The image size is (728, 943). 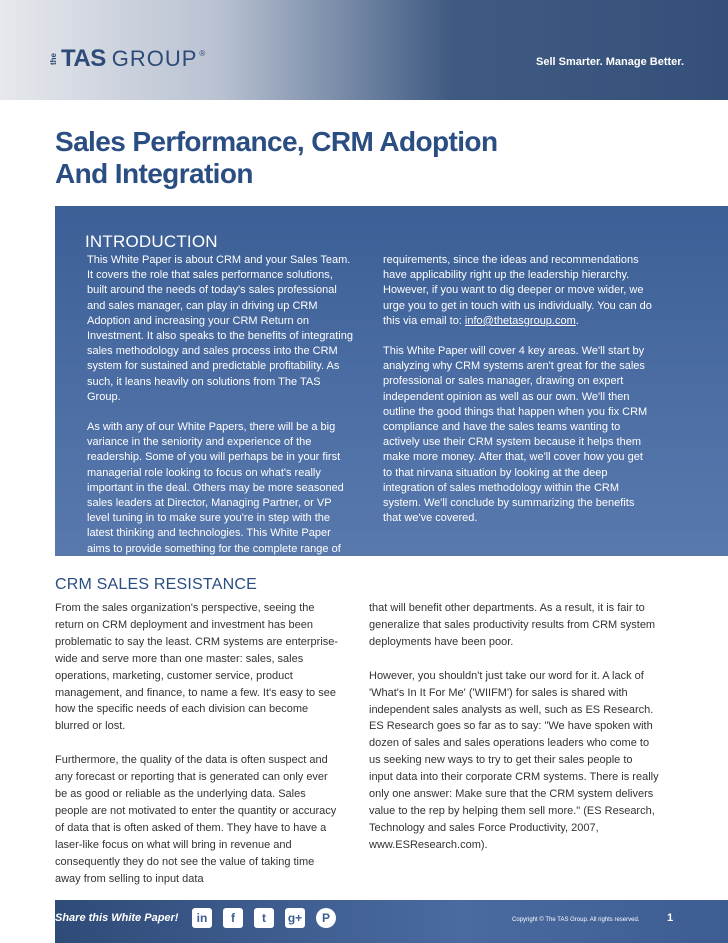 What do you see at coordinates (295, 918) in the screenshot?
I see `googleplus-icon: g+` at bounding box center [295, 918].